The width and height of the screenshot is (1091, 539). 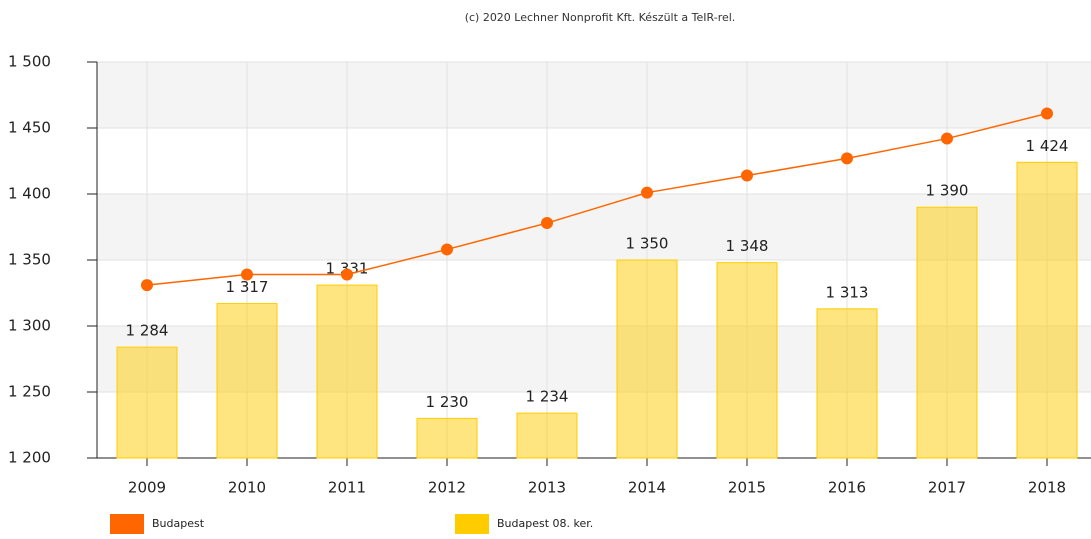 I want to click on y-tick-label: 1 250, so click(x=29, y=392).